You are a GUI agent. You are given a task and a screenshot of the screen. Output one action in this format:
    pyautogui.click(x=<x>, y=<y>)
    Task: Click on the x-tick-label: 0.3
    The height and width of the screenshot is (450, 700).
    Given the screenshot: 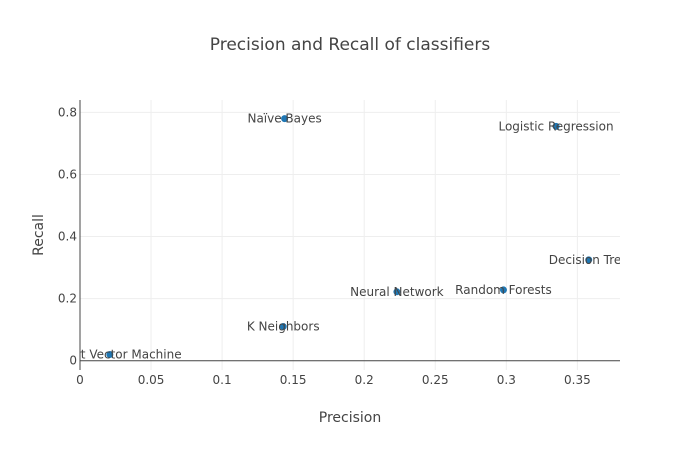 What is the action you would take?
    pyautogui.click(x=506, y=380)
    